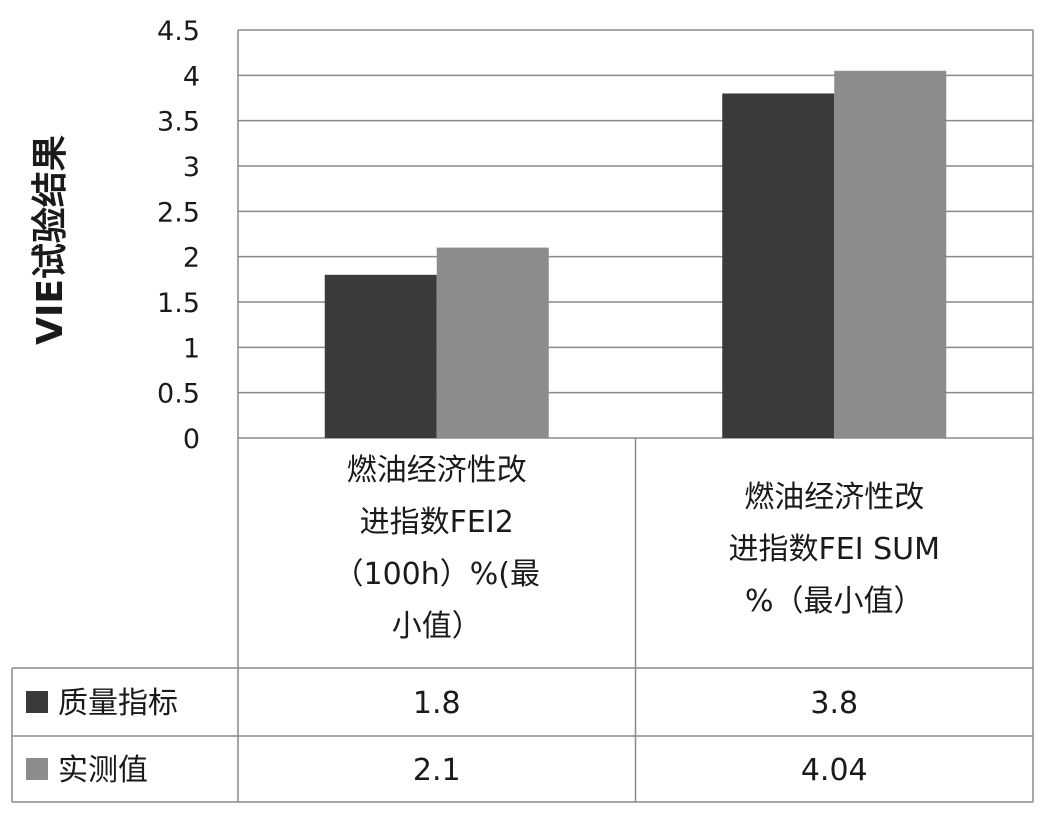 This screenshot has height=824, width=1050. Describe the element at coordinates (103, 770) in the screenshot. I see `legend-label: 实测值` at that location.